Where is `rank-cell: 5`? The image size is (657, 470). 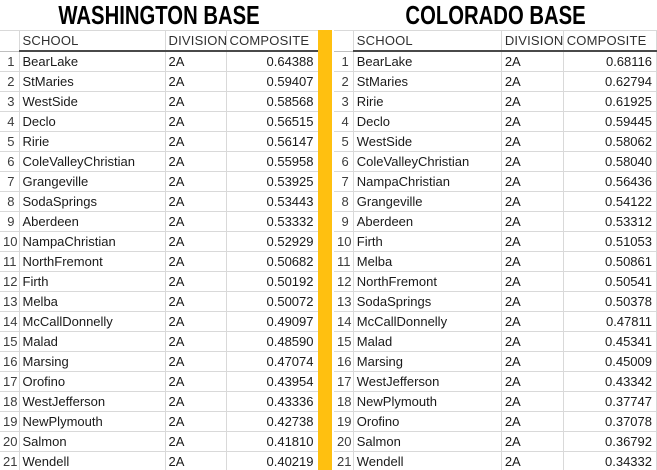
rank-cell: 5 is located at coordinates (10, 141).